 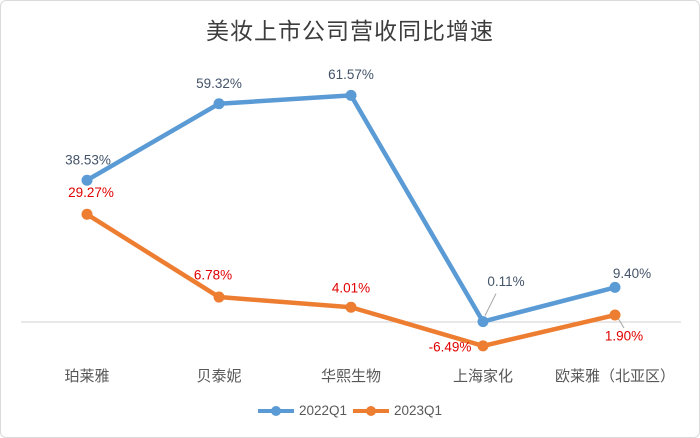 What do you see at coordinates (632, 273) in the screenshot?
I see `data-label-s0-4: 9.40%` at bounding box center [632, 273].